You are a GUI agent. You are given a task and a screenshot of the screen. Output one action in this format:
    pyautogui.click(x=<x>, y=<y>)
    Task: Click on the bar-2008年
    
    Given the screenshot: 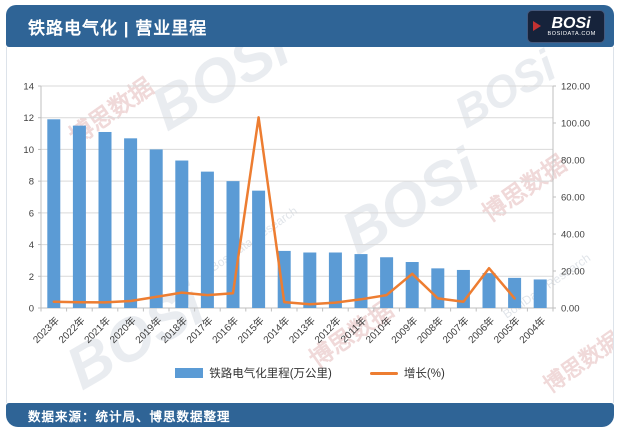 What is the action you would take?
    pyautogui.click(x=438, y=288)
    